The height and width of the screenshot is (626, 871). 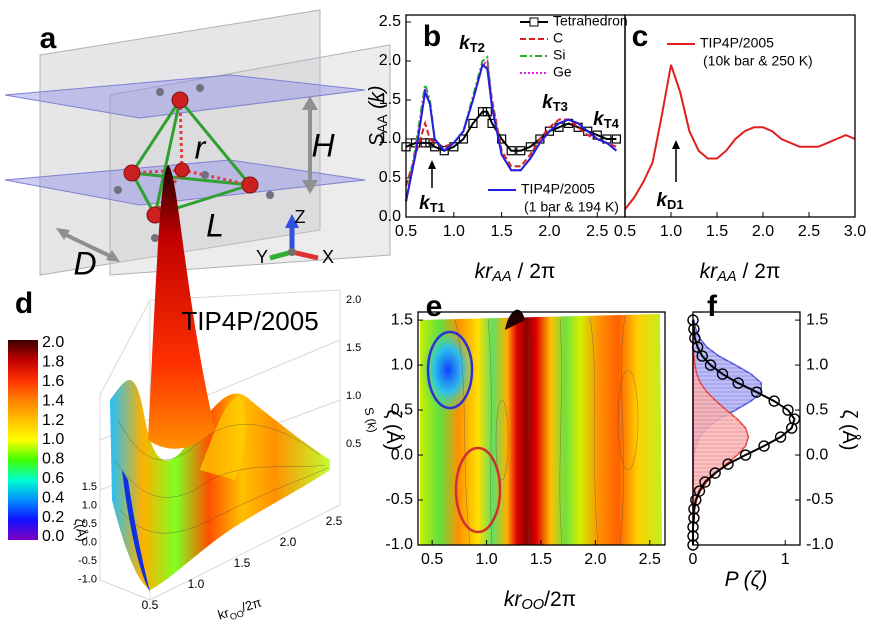 What do you see at coordinates (849, 429) in the screenshot?
I see `y-axis-label: ζ (Å)` at bounding box center [849, 429].